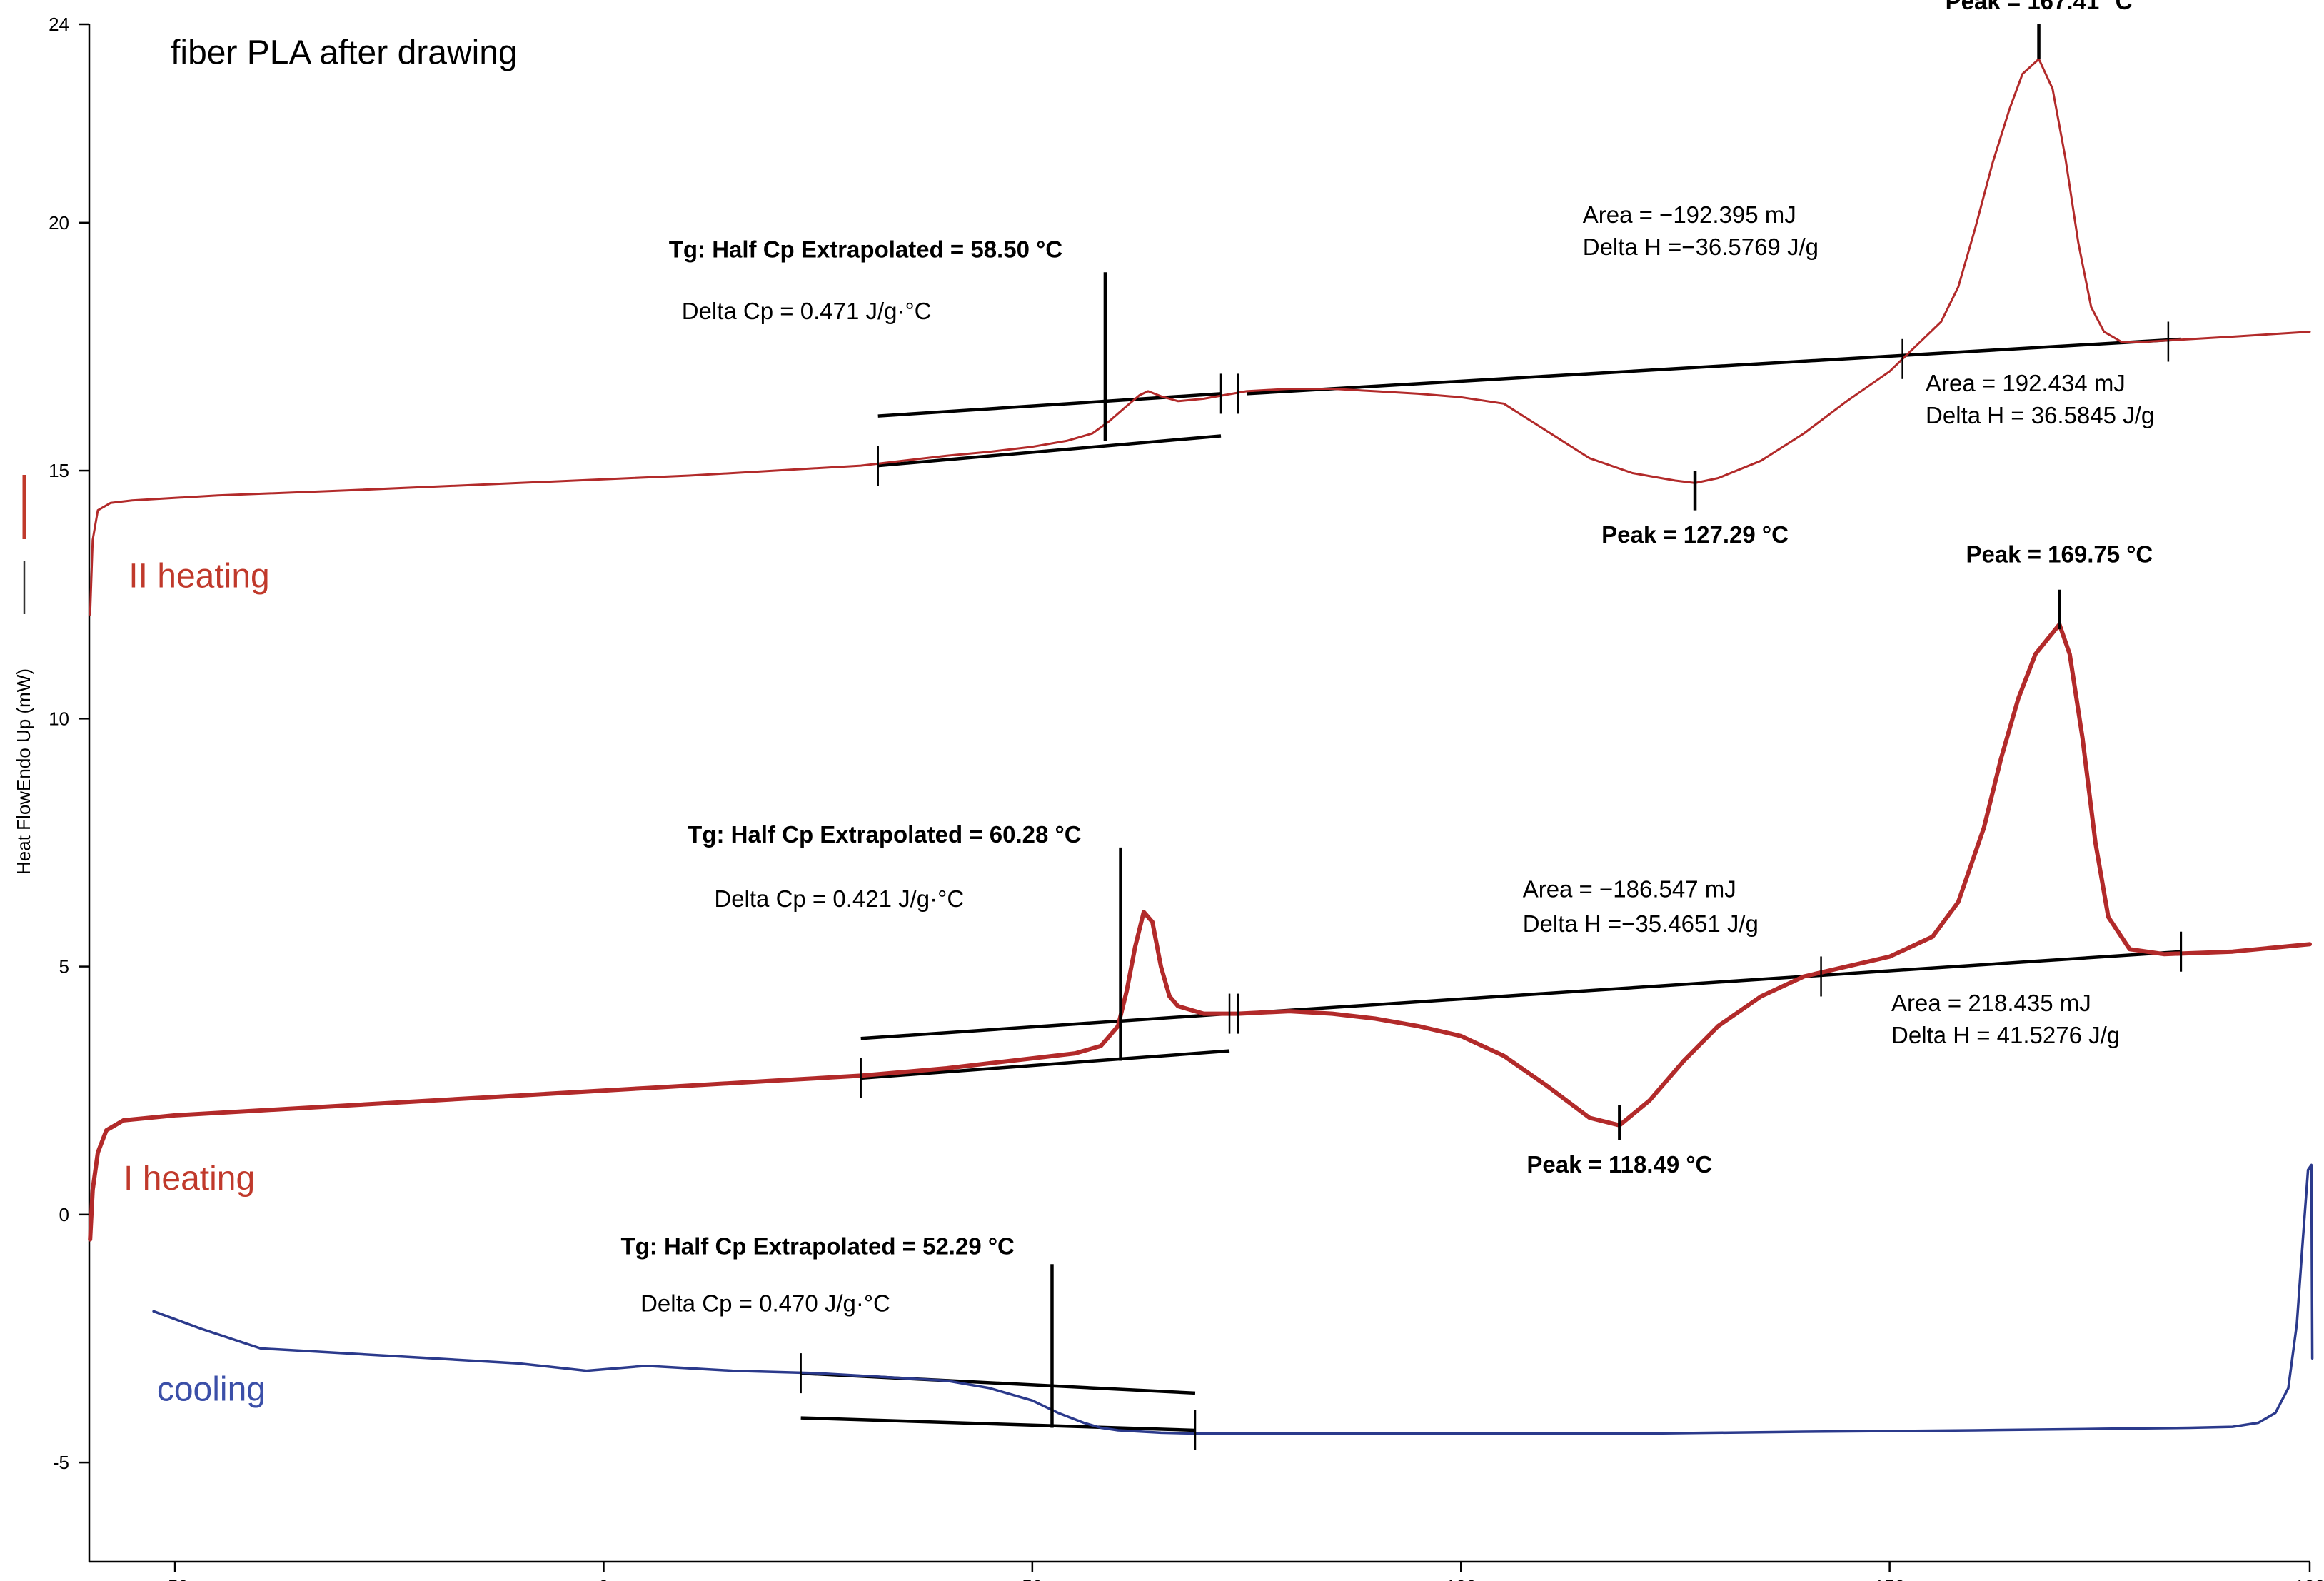 The image size is (2324, 1581). Describe the element at coordinates (1641, 924) in the screenshot. I see `annotation-12: Delta H =−35.4651 J/g` at that location.